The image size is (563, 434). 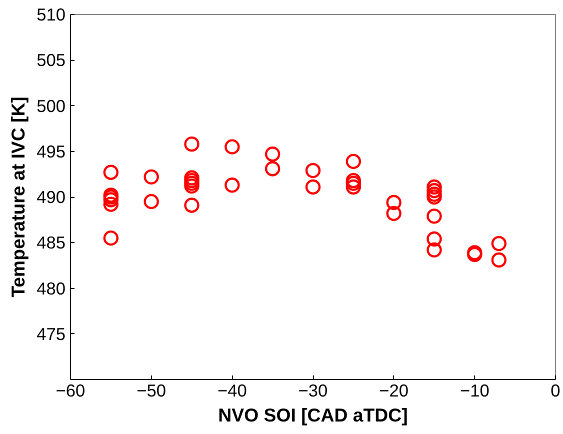 What do you see at coordinates (51, 242) in the screenshot?
I see `y-tick-label: 485` at bounding box center [51, 242].